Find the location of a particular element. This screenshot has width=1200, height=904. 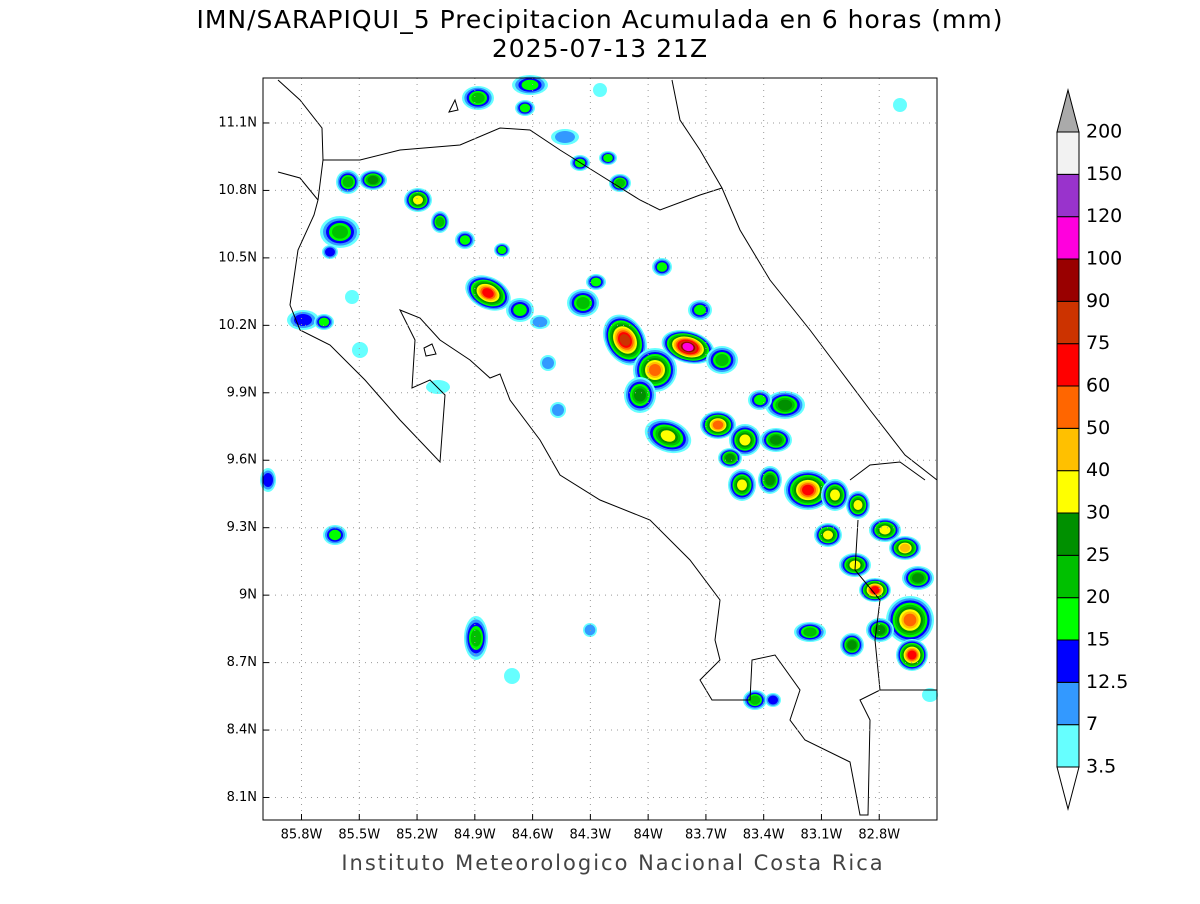

y-tick-label: 10.5N is located at coordinates (237, 257).